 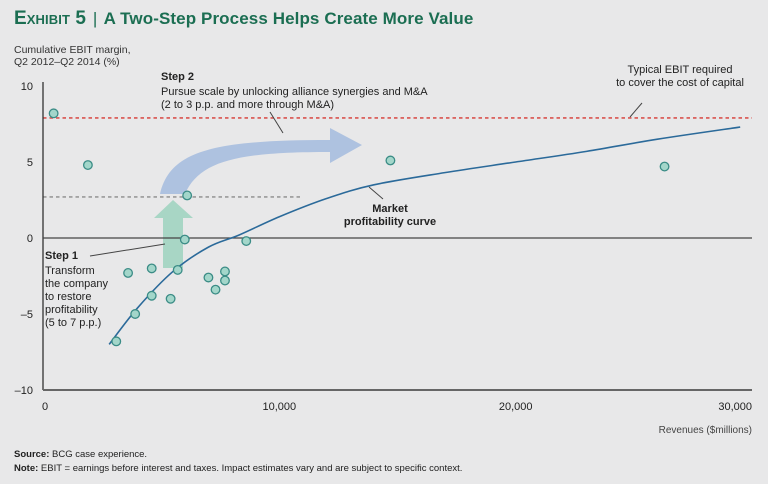 I want to click on step1-text: Transform, so click(x=70, y=271).